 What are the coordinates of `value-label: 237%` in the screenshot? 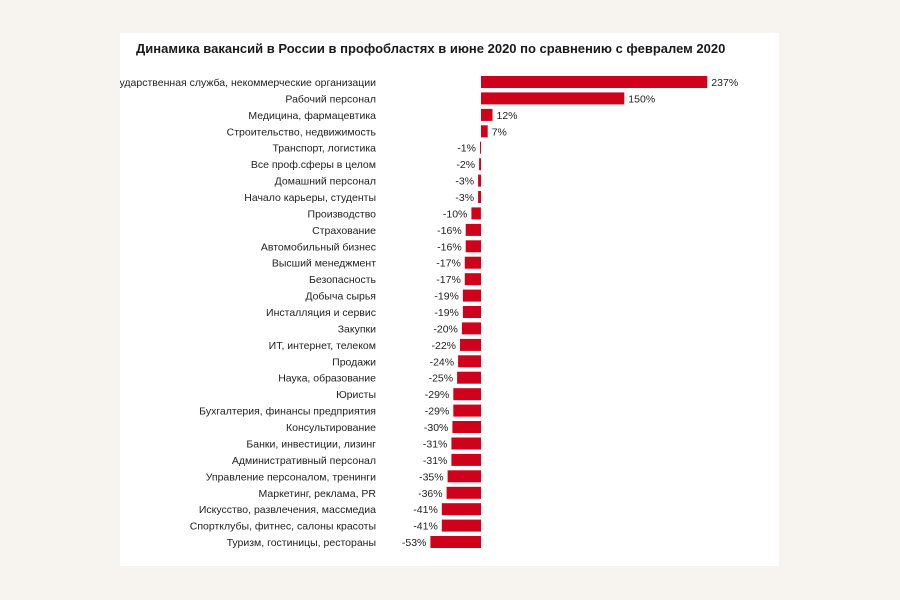 It's located at (724, 83).